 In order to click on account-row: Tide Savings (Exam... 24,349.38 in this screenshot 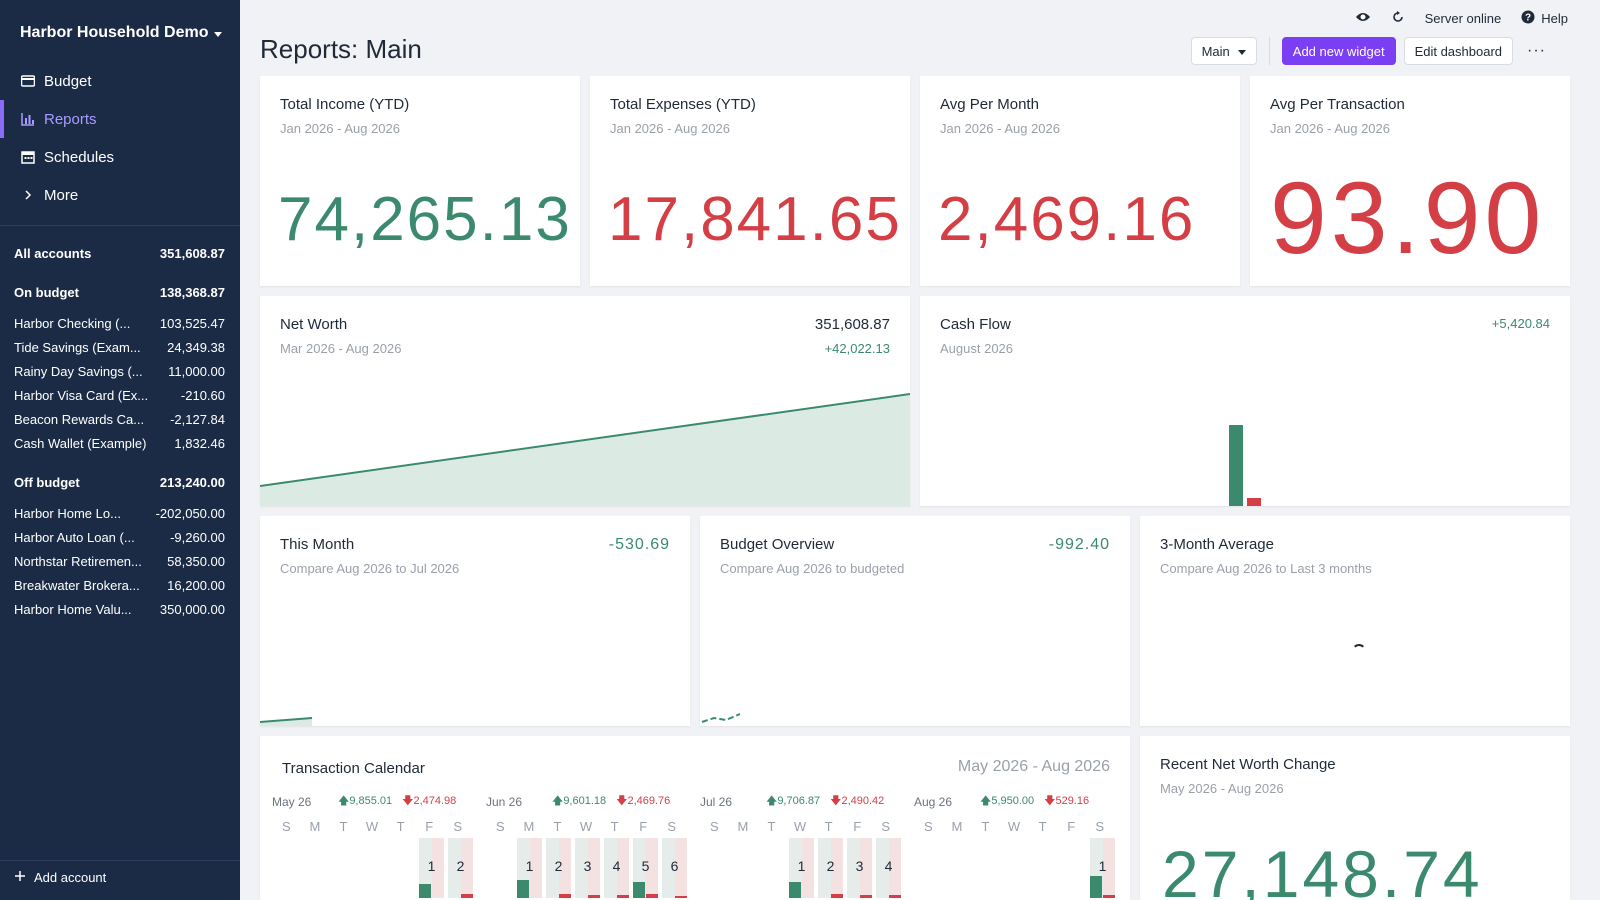, I will do `click(119, 347)`.